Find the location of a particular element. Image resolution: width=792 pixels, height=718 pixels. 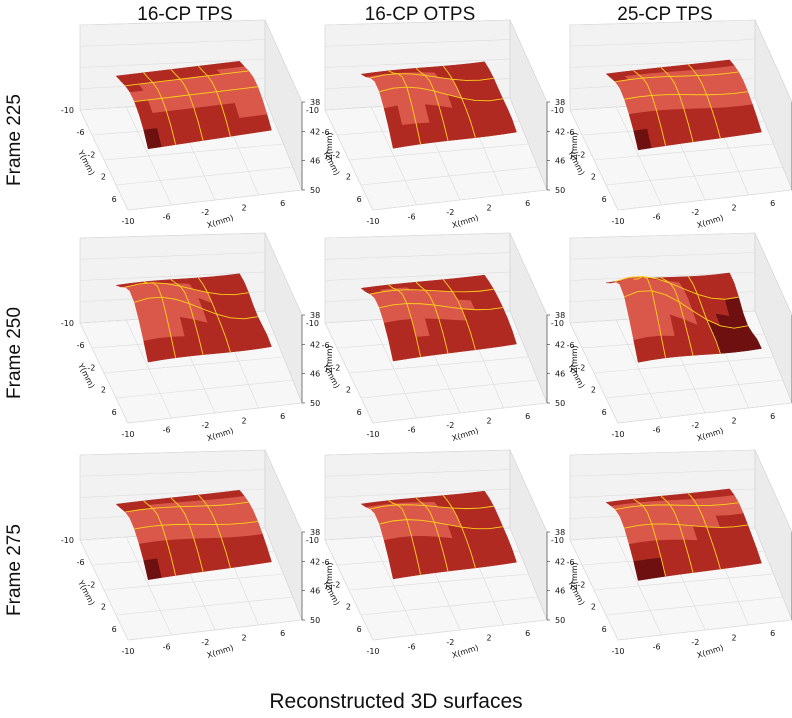

row-title-text: Frame 275 is located at coordinates (14, 570).